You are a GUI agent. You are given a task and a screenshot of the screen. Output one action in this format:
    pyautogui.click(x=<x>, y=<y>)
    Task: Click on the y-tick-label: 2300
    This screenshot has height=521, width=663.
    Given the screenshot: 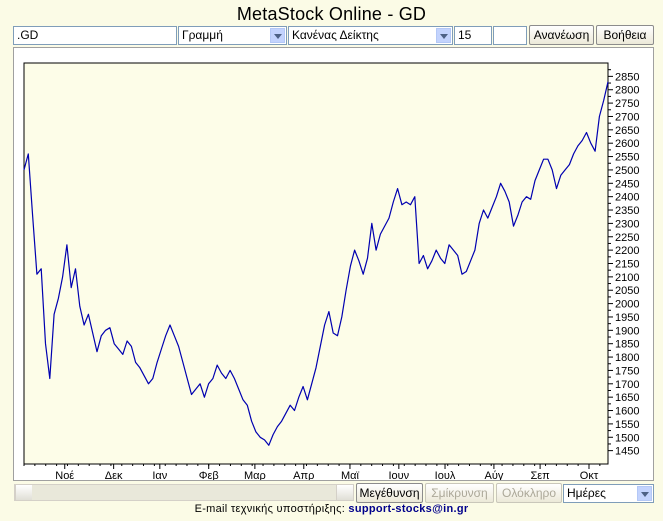 What is the action you would take?
    pyautogui.click(x=627, y=224)
    